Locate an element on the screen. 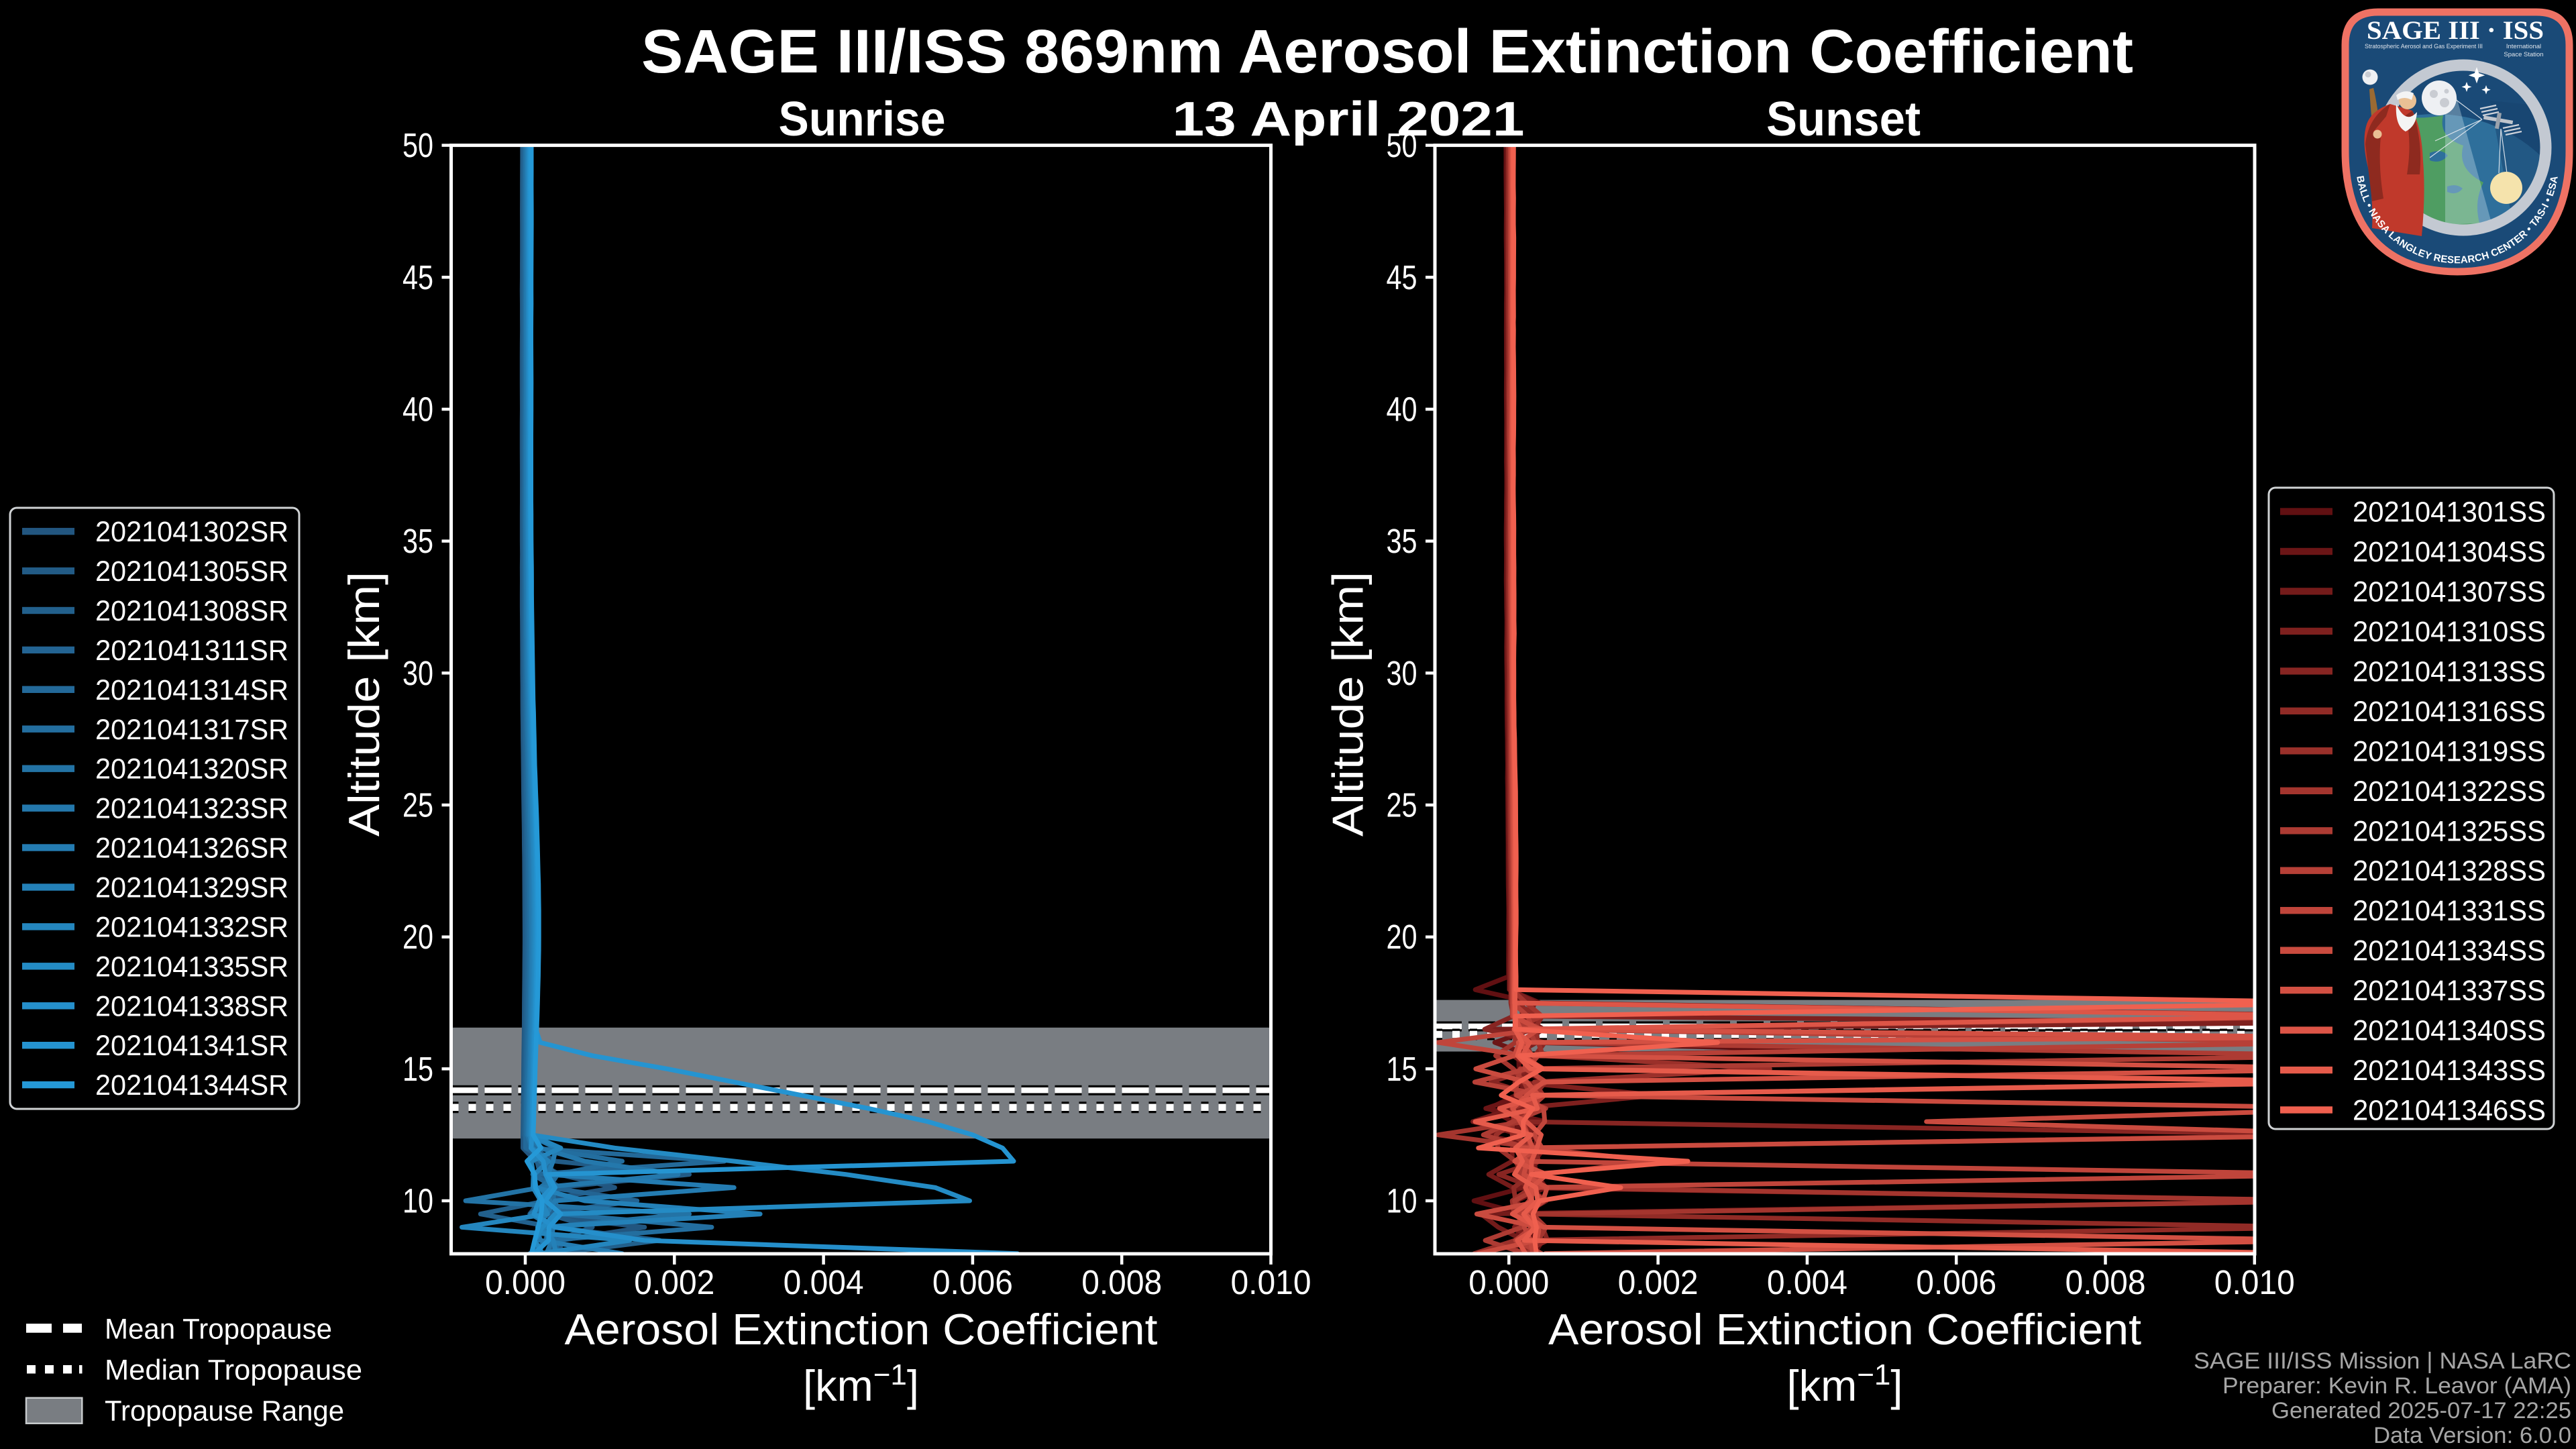 Image resolution: width=2576 pixels, height=1449 pixels. svg-text: Mean Tropopause is located at coordinates (218, 1330).